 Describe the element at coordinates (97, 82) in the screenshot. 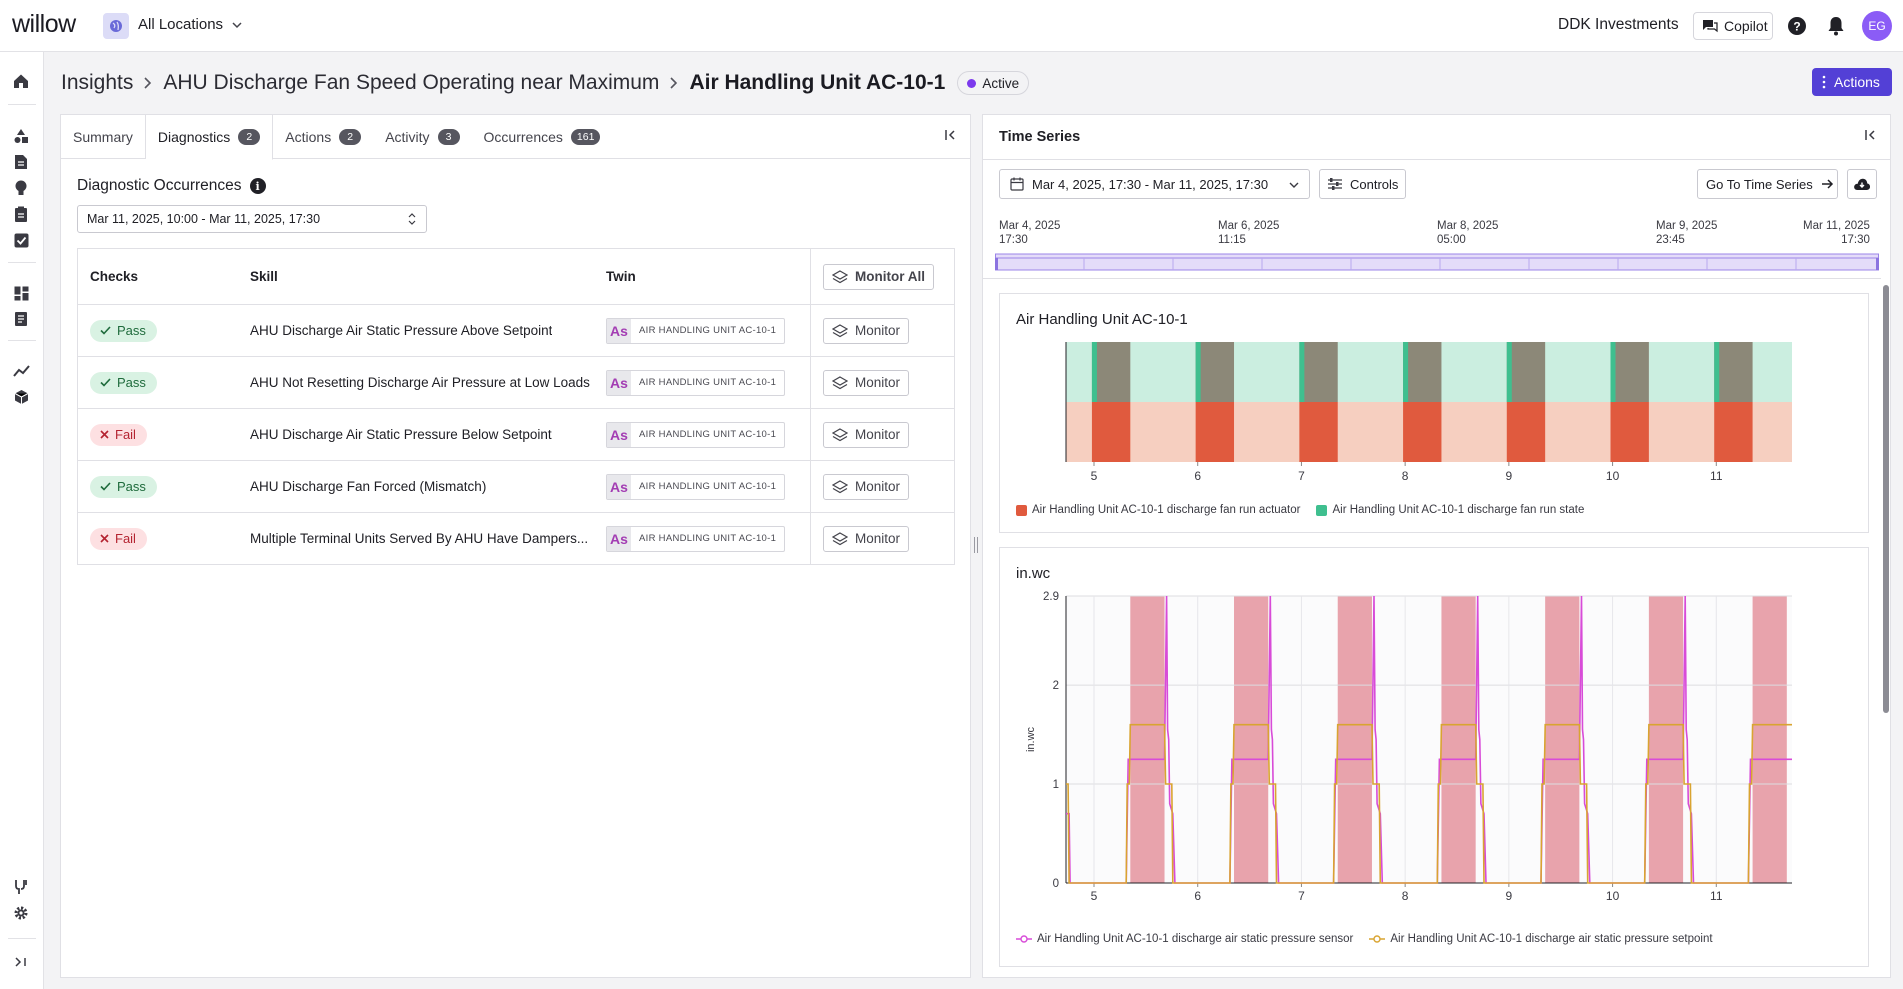

I see `breadcrumb-insights: Insights` at that location.